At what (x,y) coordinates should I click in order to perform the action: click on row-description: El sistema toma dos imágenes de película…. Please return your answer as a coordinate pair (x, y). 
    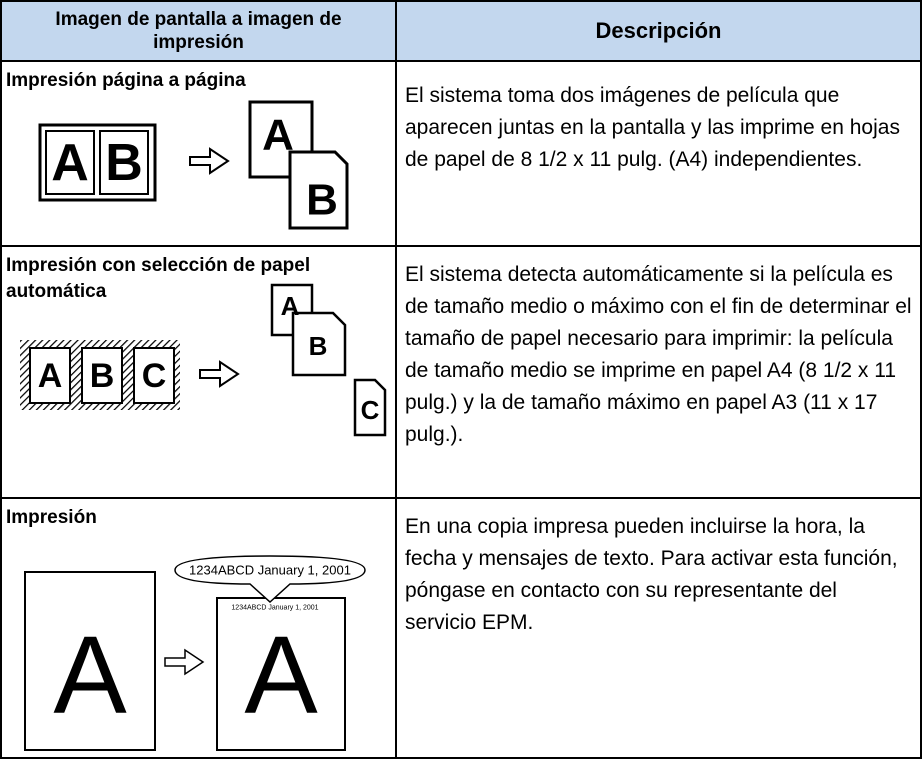
    Looking at the image, I should click on (658, 153).